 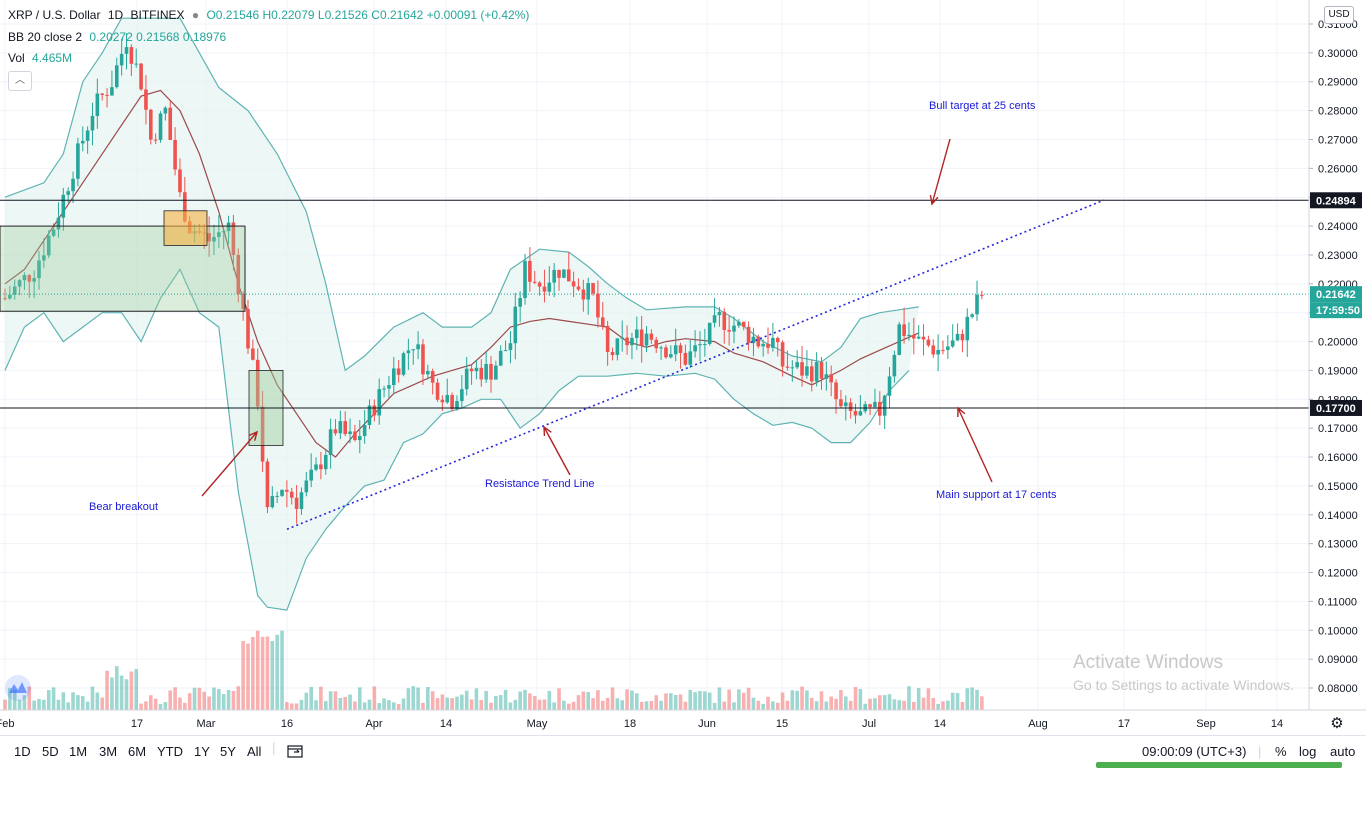 I want to click on range-6m: 6M, so click(x=137, y=751).